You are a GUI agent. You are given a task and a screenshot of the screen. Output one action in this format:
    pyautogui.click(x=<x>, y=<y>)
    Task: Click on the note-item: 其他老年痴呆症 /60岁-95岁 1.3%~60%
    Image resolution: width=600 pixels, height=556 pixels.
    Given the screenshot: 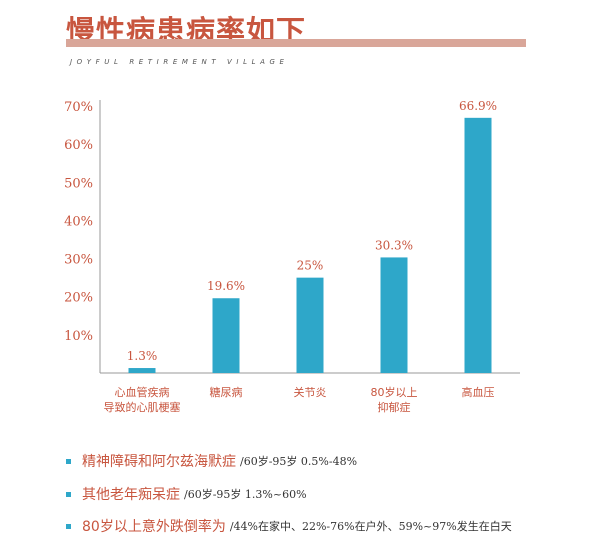 What is the action you would take?
    pyautogui.click(x=186, y=494)
    